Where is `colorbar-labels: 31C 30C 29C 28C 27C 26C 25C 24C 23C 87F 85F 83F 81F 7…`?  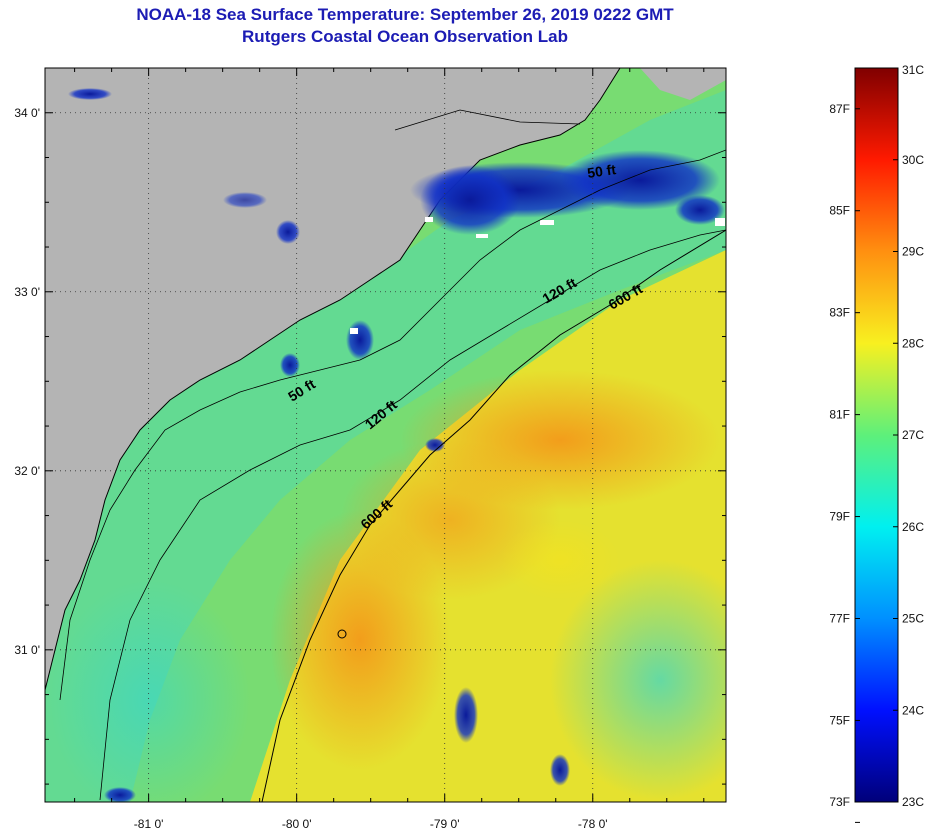
colorbar-labels: 31C 30C 29C 28C 27C 26C 25C 24C 23C 87F 85F 83F 81F 7… is located at coordinates (876, 443).